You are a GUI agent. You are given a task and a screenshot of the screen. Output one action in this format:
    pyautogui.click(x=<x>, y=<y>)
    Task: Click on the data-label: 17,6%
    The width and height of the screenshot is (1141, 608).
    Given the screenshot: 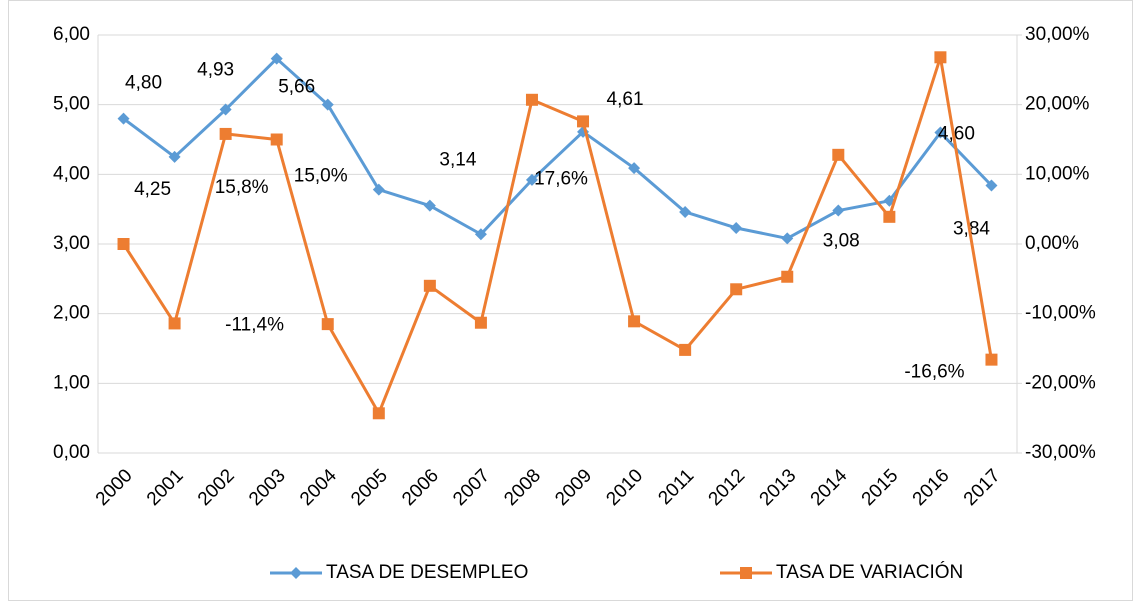 What is the action you would take?
    pyautogui.click(x=561, y=178)
    